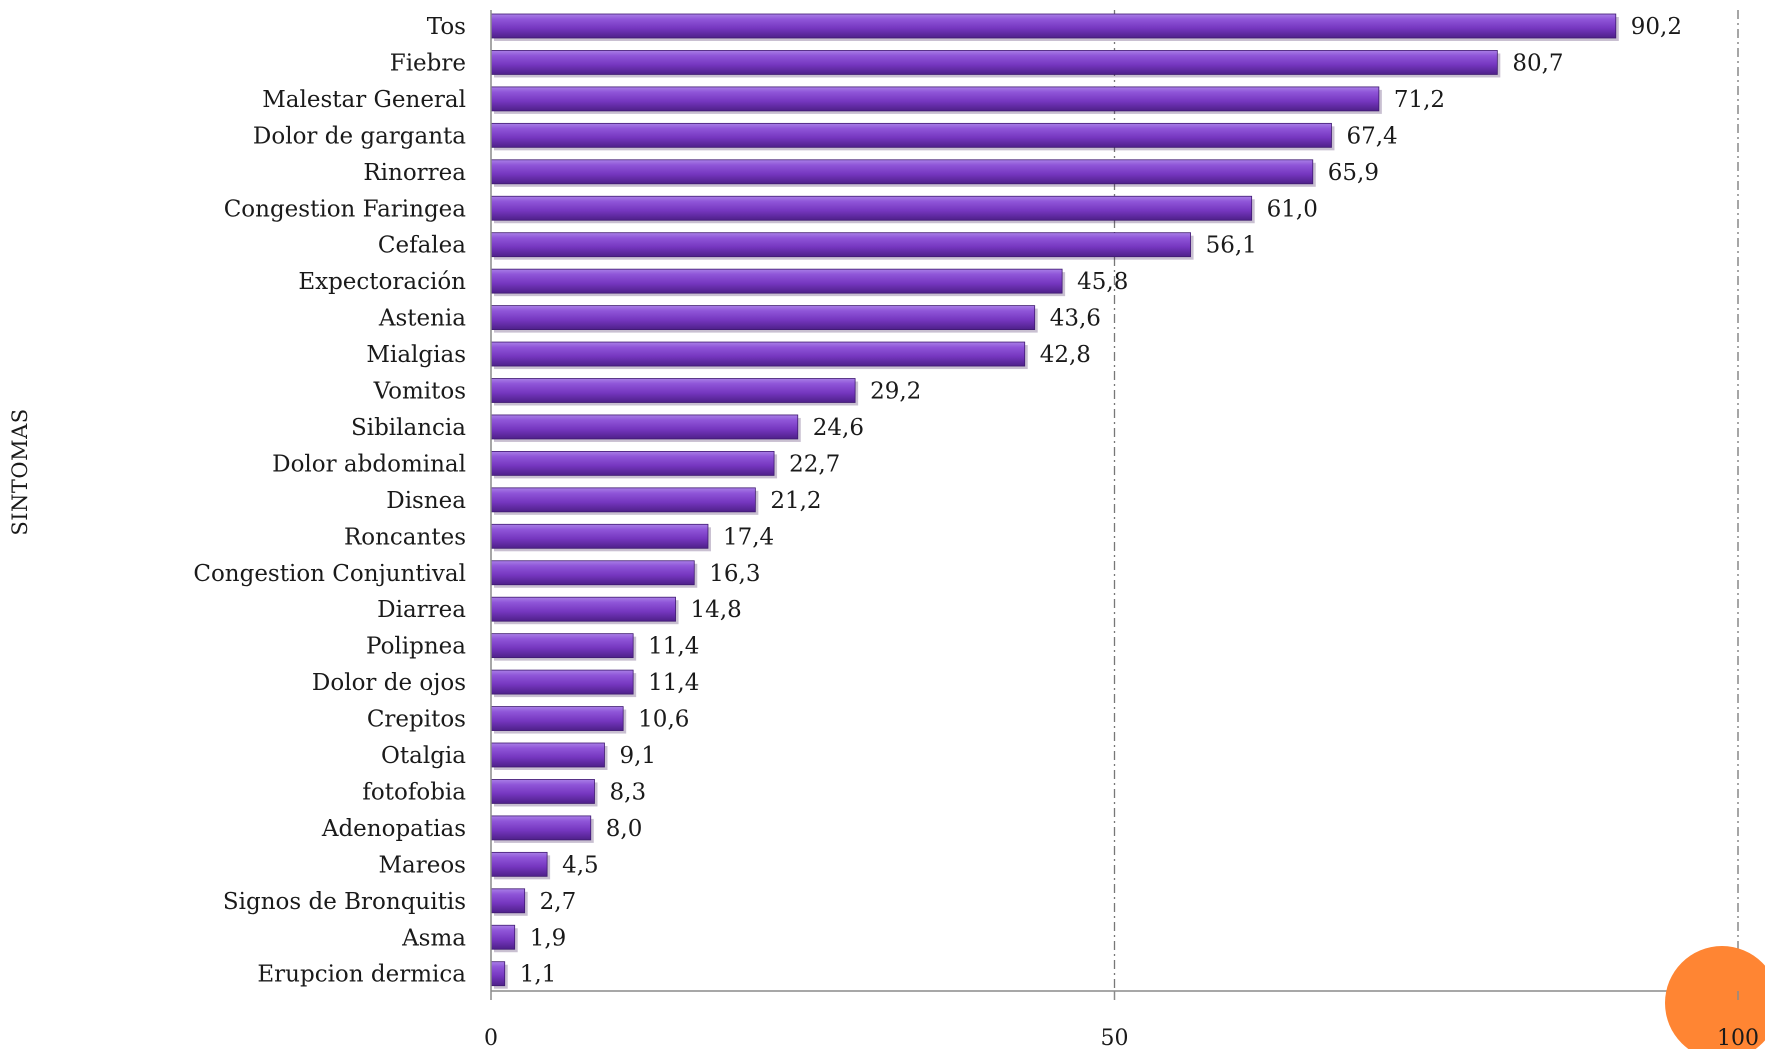 The width and height of the screenshot is (1765, 1049). I want to click on category-label: Mareos, so click(422, 865).